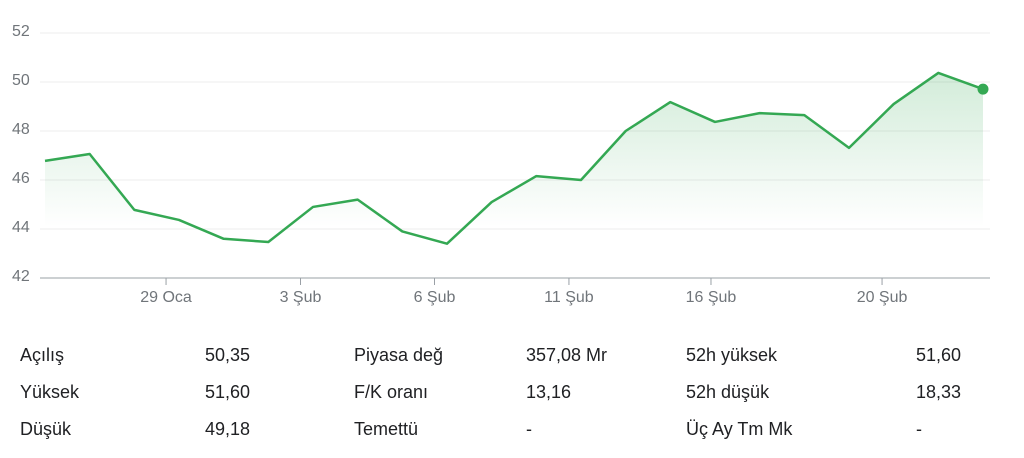 This screenshot has width=1024, height=458. What do you see at coordinates (548, 392) in the screenshot?
I see `stat-value: 13,16` at bounding box center [548, 392].